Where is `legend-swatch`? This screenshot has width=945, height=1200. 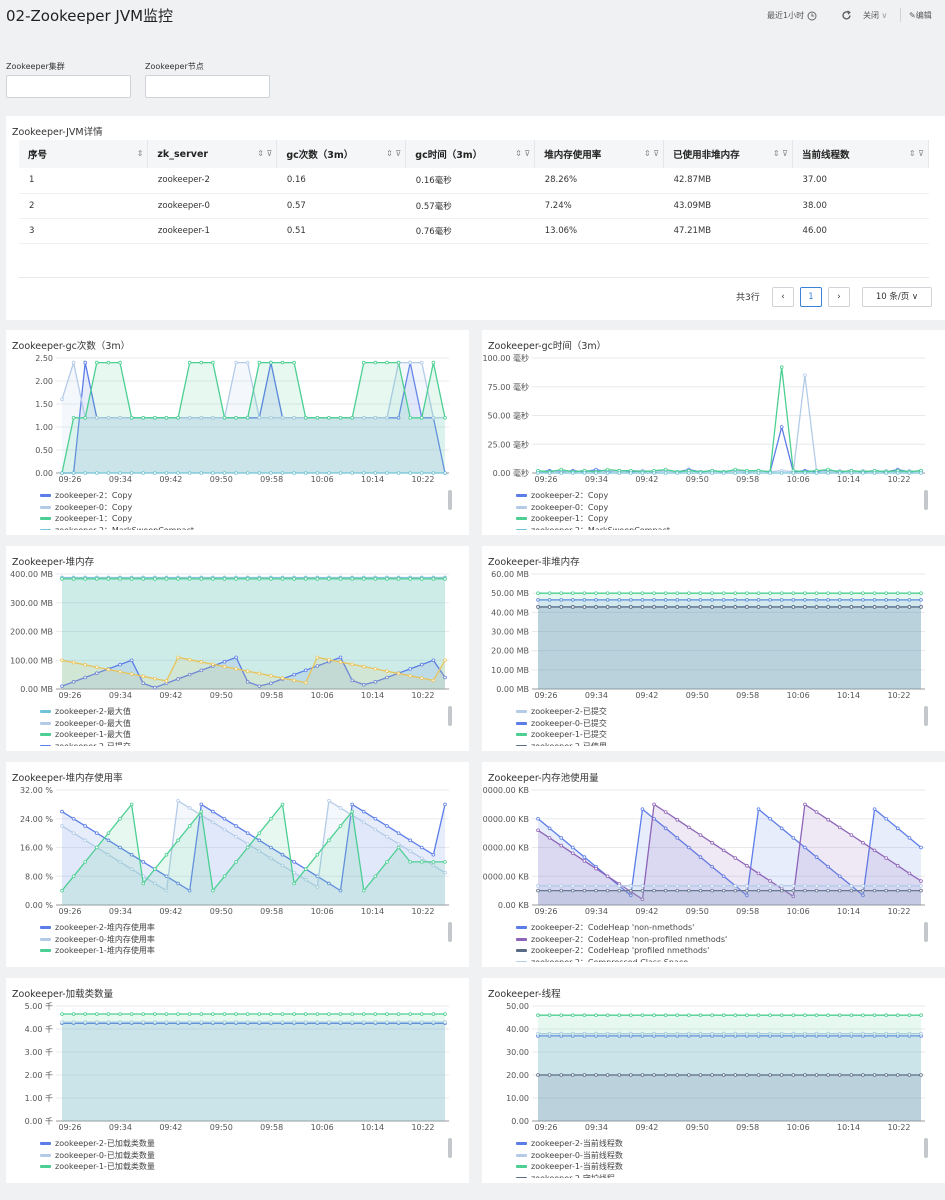
legend-swatch is located at coordinates (521, 734).